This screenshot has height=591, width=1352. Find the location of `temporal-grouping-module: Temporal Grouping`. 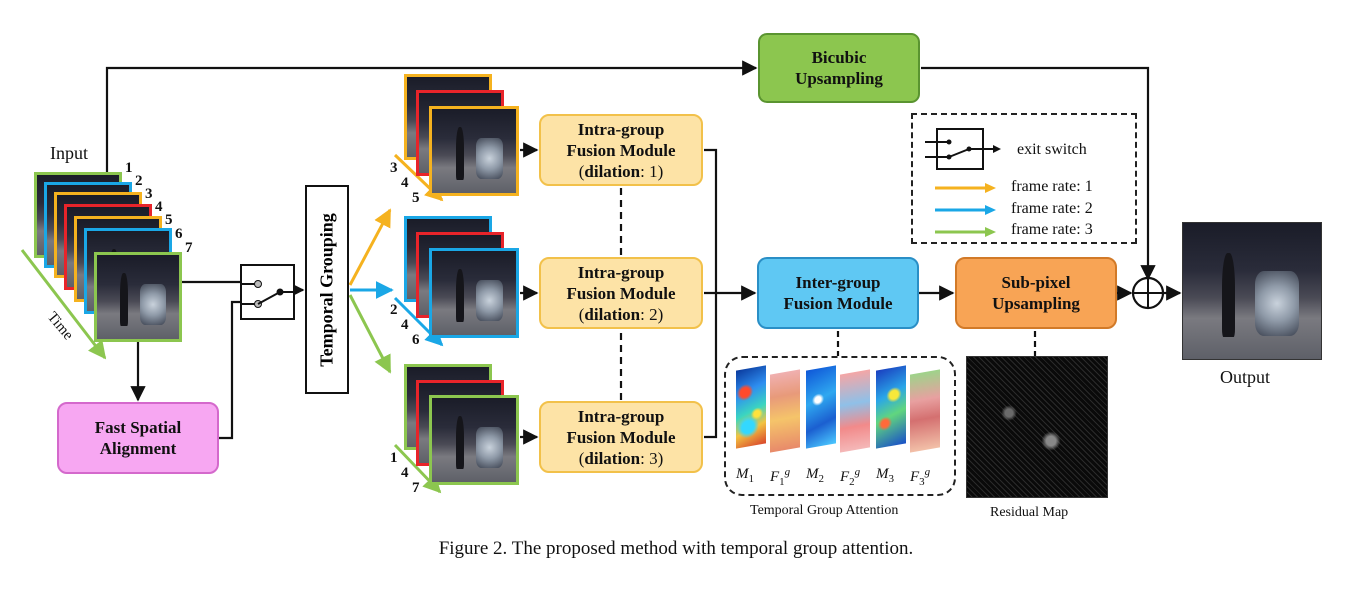

temporal-grouping-module: Temporal Grouping is located at coordinates (327, 289).